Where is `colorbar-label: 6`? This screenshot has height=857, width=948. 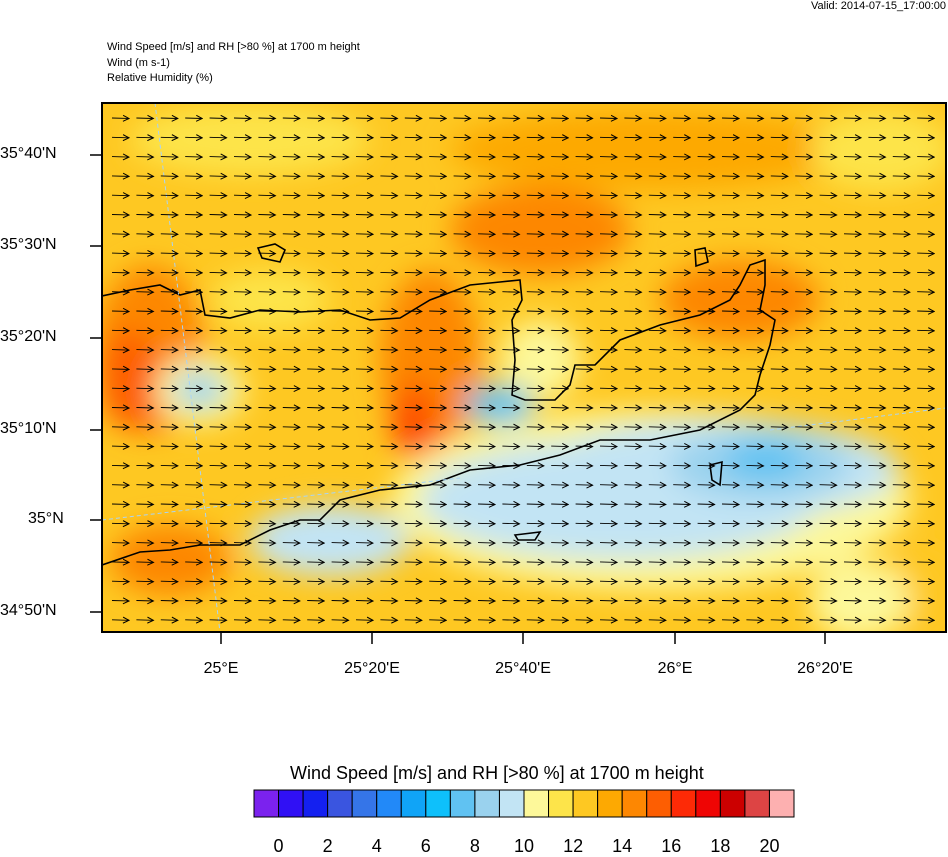
colorbar-label: 6 is located at coordinates (425, 846).